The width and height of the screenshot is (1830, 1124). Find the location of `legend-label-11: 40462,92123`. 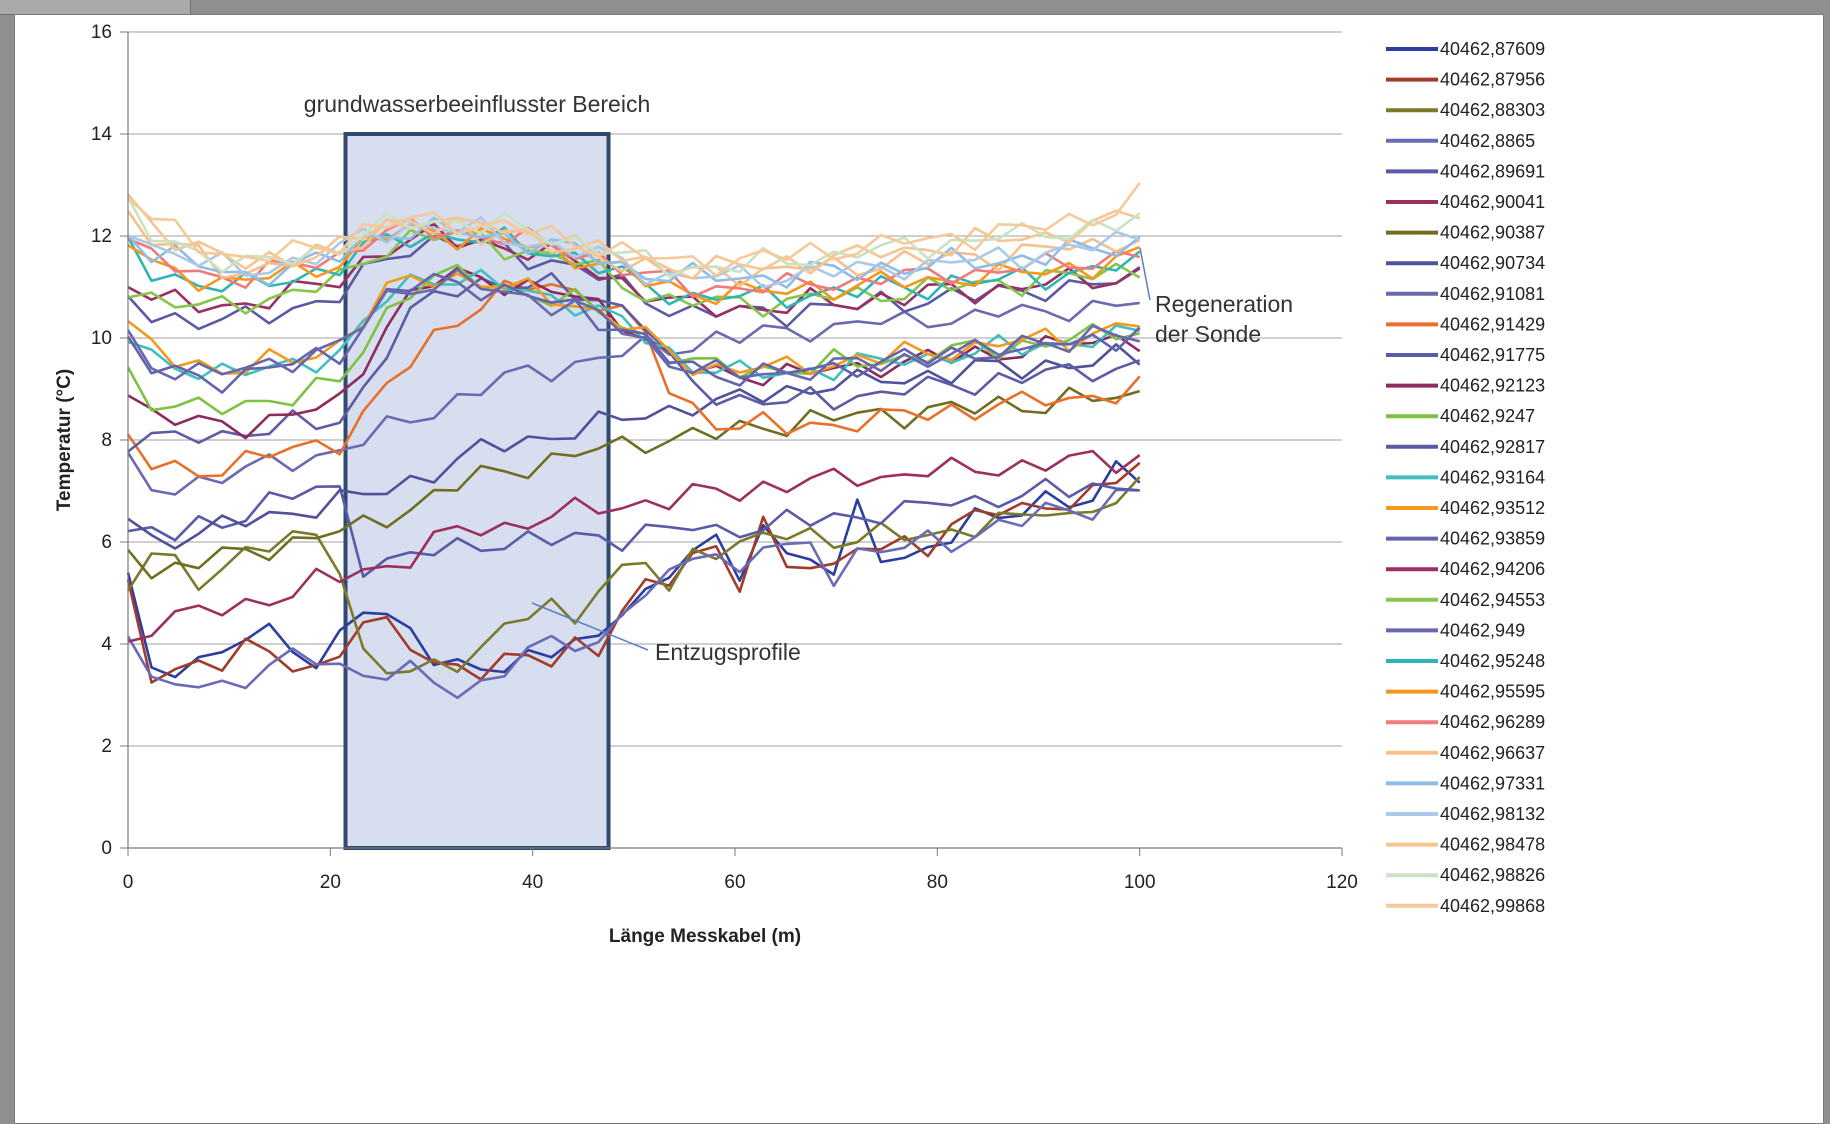

legend-label-11: 40462,92123 is located at coordinates (1492, 386).